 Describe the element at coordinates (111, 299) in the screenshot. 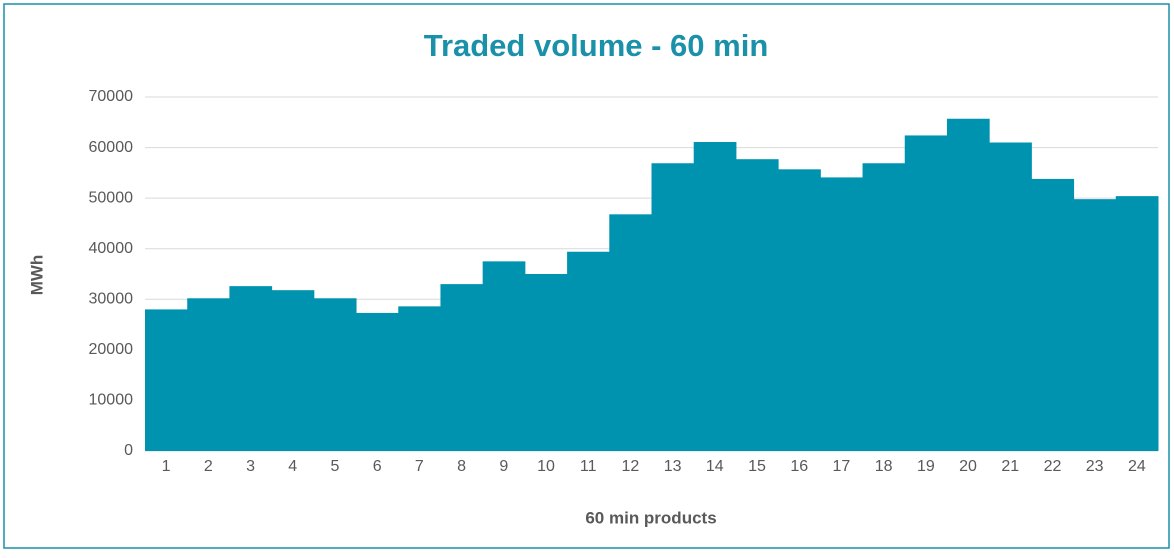

I see `y-tick-label: 30000` at that location.